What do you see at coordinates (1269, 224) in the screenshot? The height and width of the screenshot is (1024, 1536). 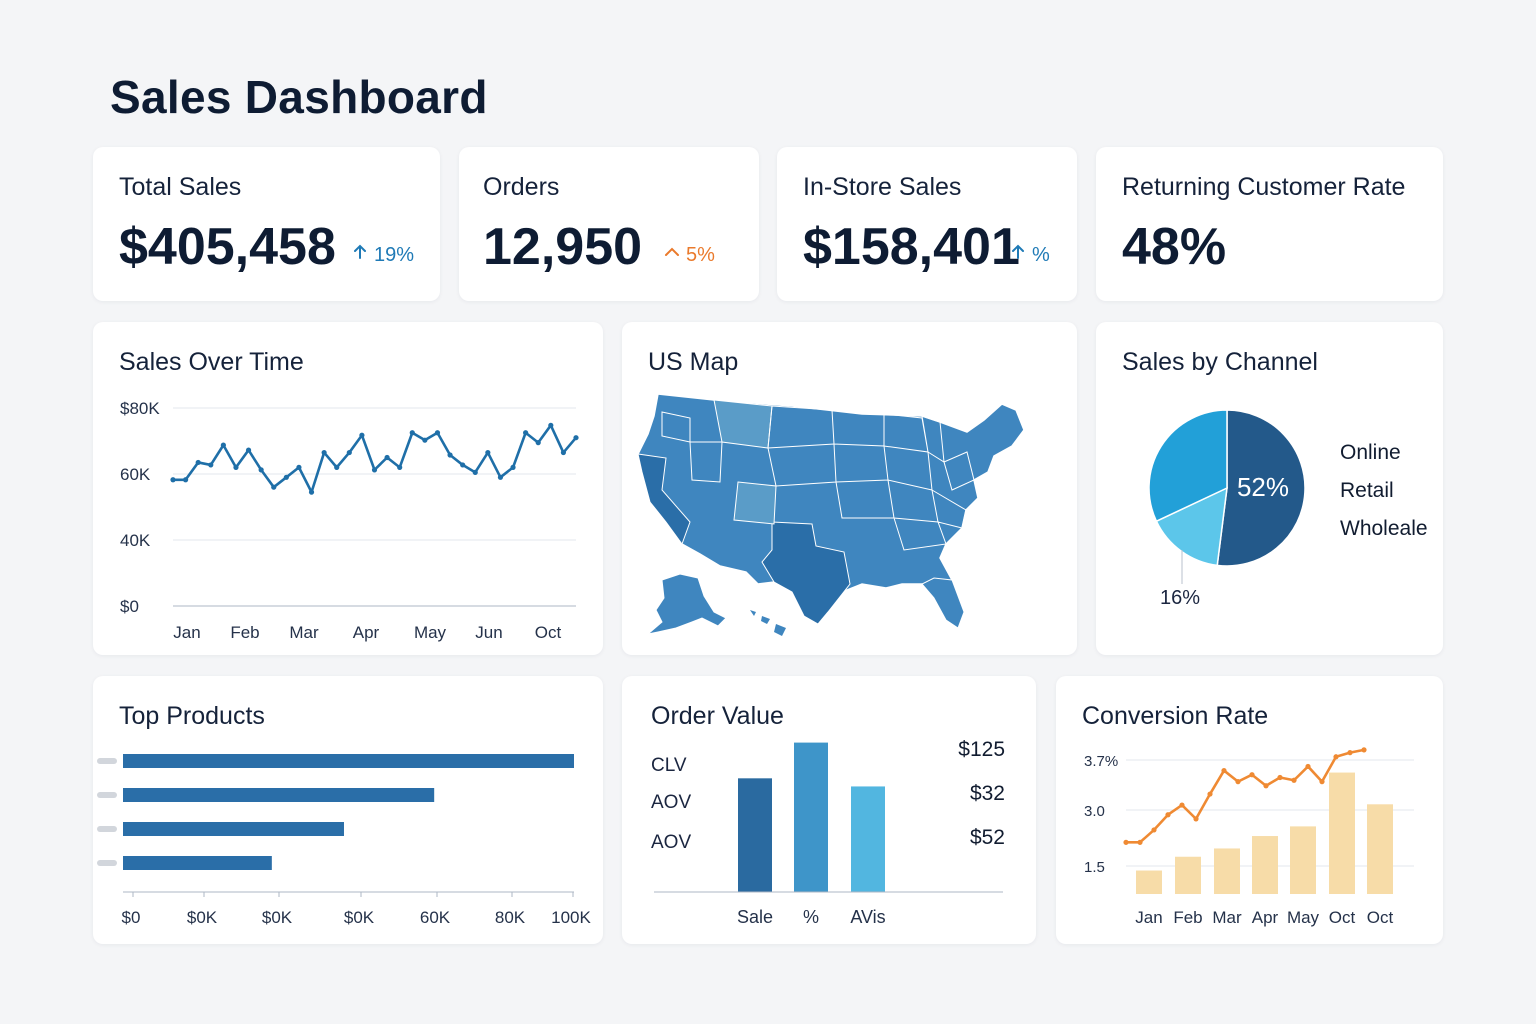 I see `kpi-card-returning-customer-rate: Returning Customer Rate 48%` at bounding box center [1269, 224].